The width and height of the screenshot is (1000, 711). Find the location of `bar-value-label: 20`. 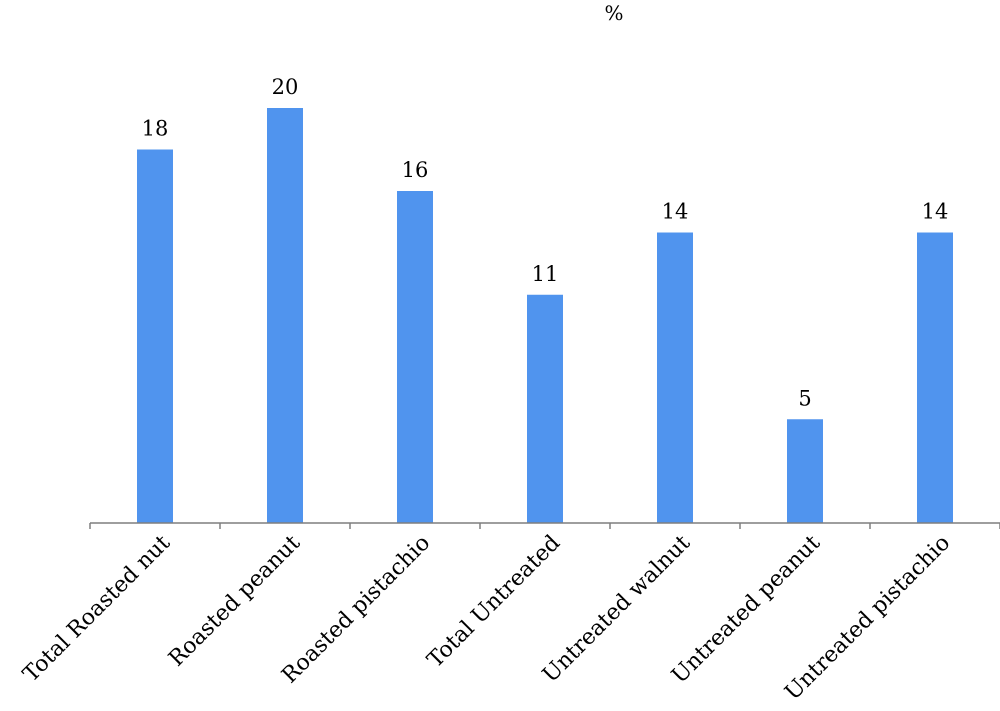

bar-value-label: 20 is located at coordinates (285, 87).